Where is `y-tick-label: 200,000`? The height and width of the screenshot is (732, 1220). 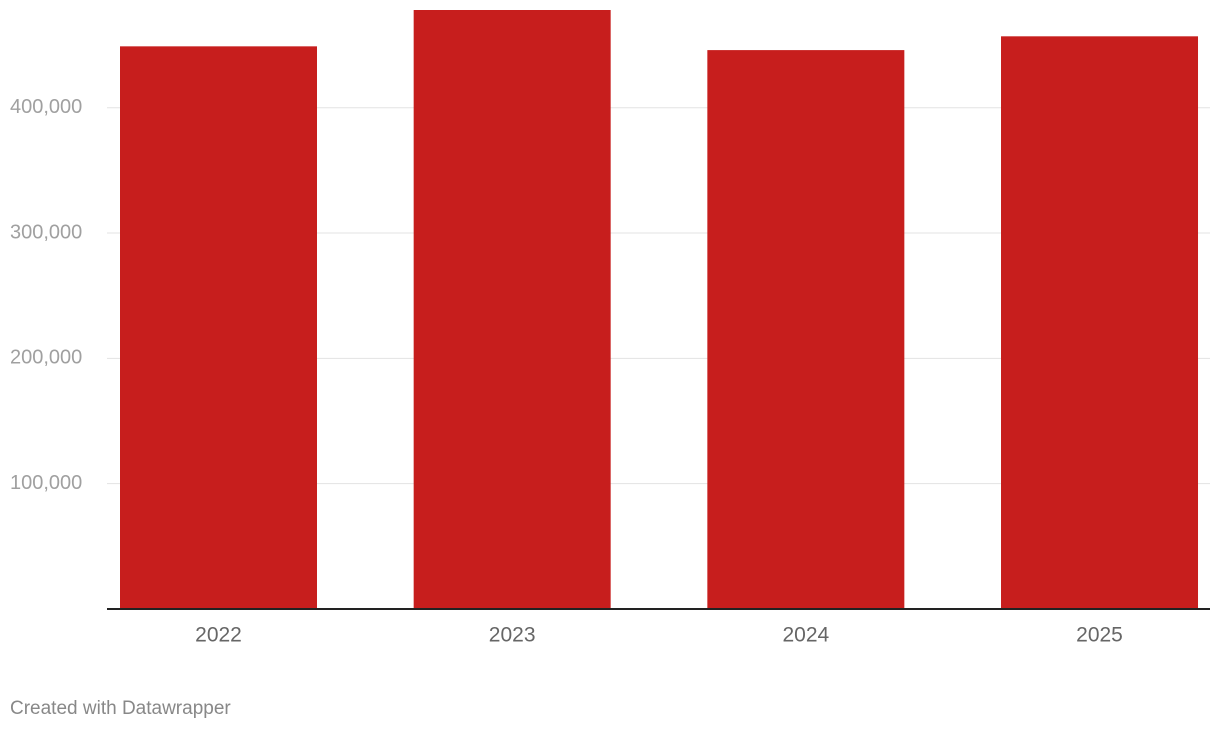 y-tick-label: 200,000 is located at coordinates (46, 358).